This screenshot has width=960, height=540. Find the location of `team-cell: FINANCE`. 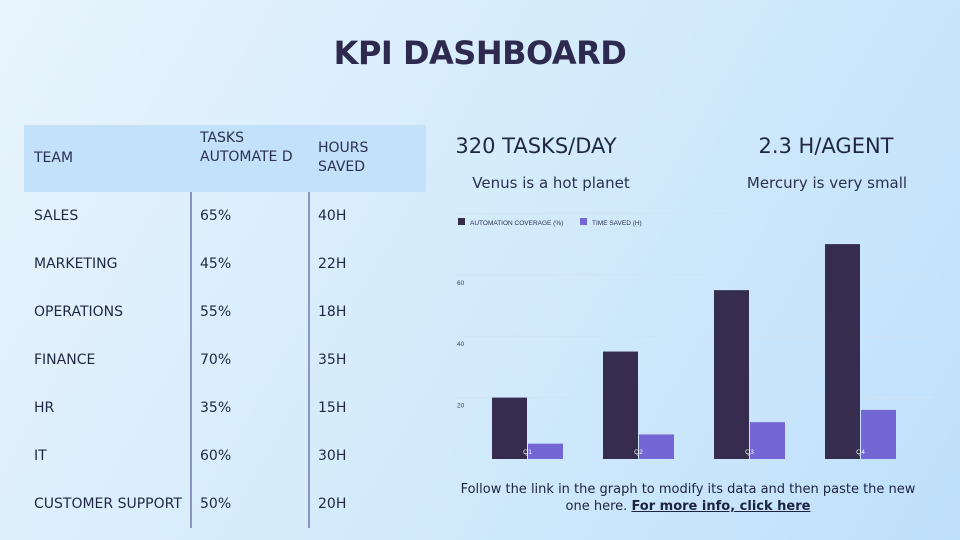

team-cell: FINANCE is located at coordinates (65, 359).